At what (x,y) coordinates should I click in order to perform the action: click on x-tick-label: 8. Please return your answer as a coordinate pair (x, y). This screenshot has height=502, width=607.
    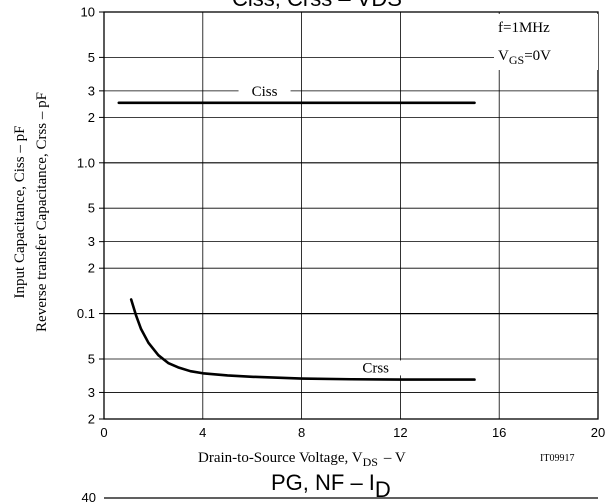
    Looking at the image, I should click on (301, 432).